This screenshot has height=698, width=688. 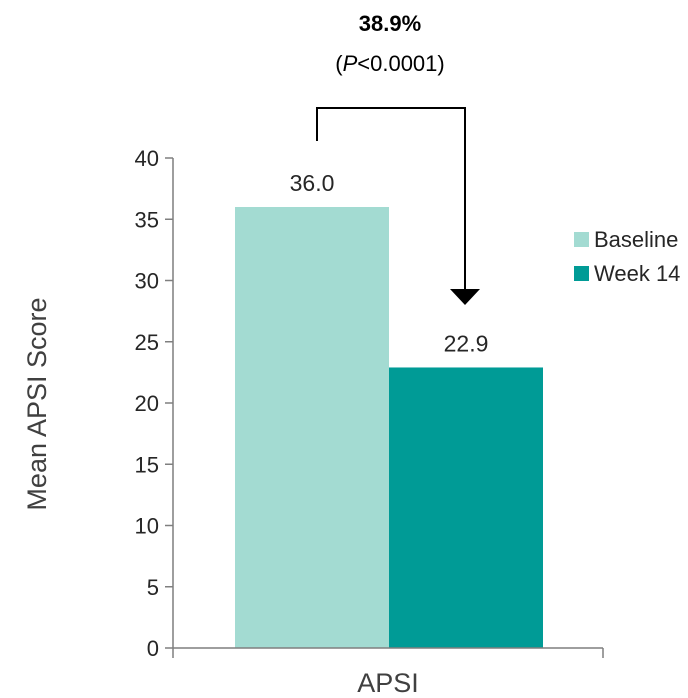 What do you see at coordinates (388, 683) in the screenshot?
I see `x-axis-label: APSI` at bounding box center [388, 683].